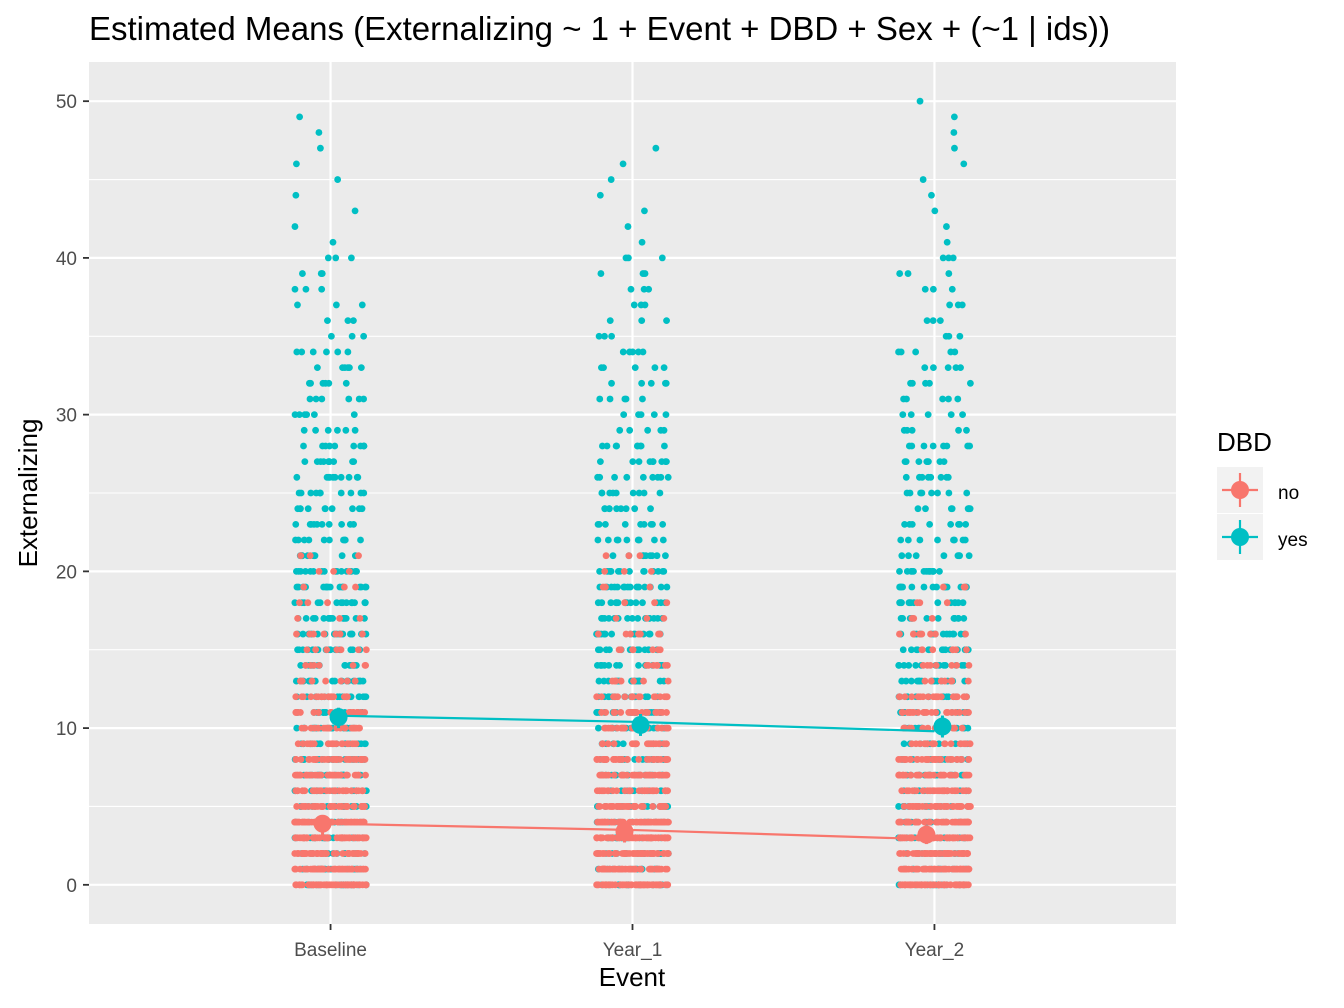 This screenshot has width=1344, height=1008. Describe the element at coordinates (28, 493) in the screenshot. I see `y-axis-title: Externalizing` at that location.